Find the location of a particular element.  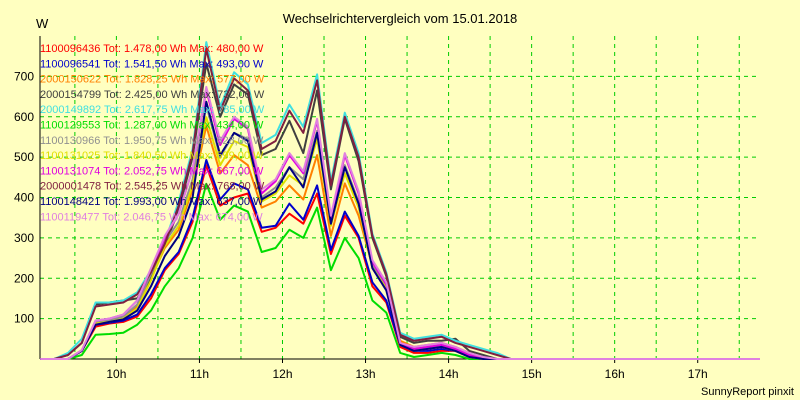

y-tick-label: 200 is located at coordinates (24, 278).